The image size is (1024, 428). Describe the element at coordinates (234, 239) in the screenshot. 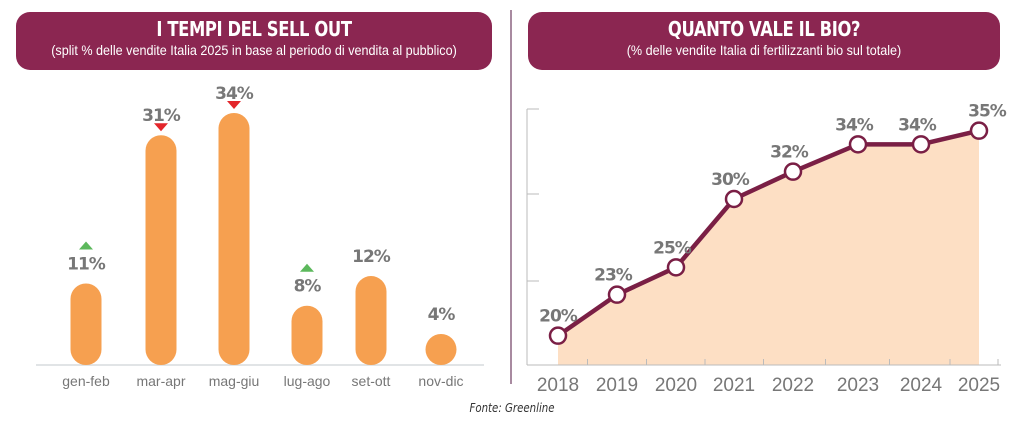

I see `bar-mag-giu` at that location.